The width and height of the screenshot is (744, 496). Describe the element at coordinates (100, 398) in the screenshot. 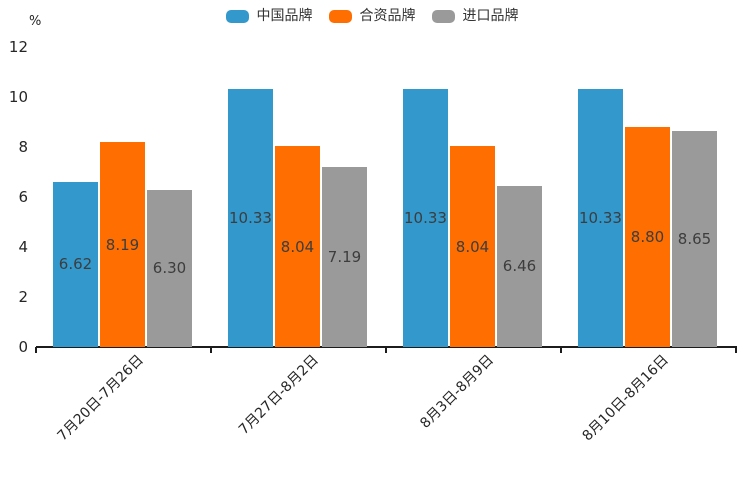

I see `x-axis-category-label: 7月20日-7月26日` at that location.